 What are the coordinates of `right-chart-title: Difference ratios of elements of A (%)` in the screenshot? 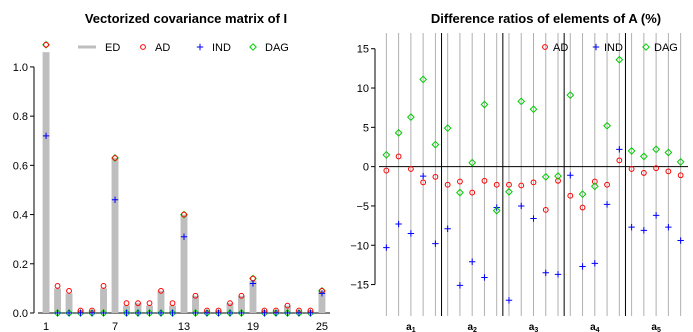 It's located at (546, 18).